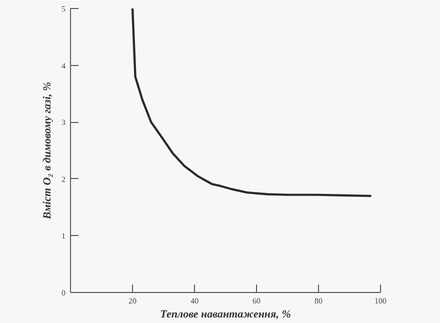 Image resolution: width=440 pixels, height=323 pixels. I want to click on y-axis-title: Вміст O₂ в димовому газі, %, so click(48, 151).